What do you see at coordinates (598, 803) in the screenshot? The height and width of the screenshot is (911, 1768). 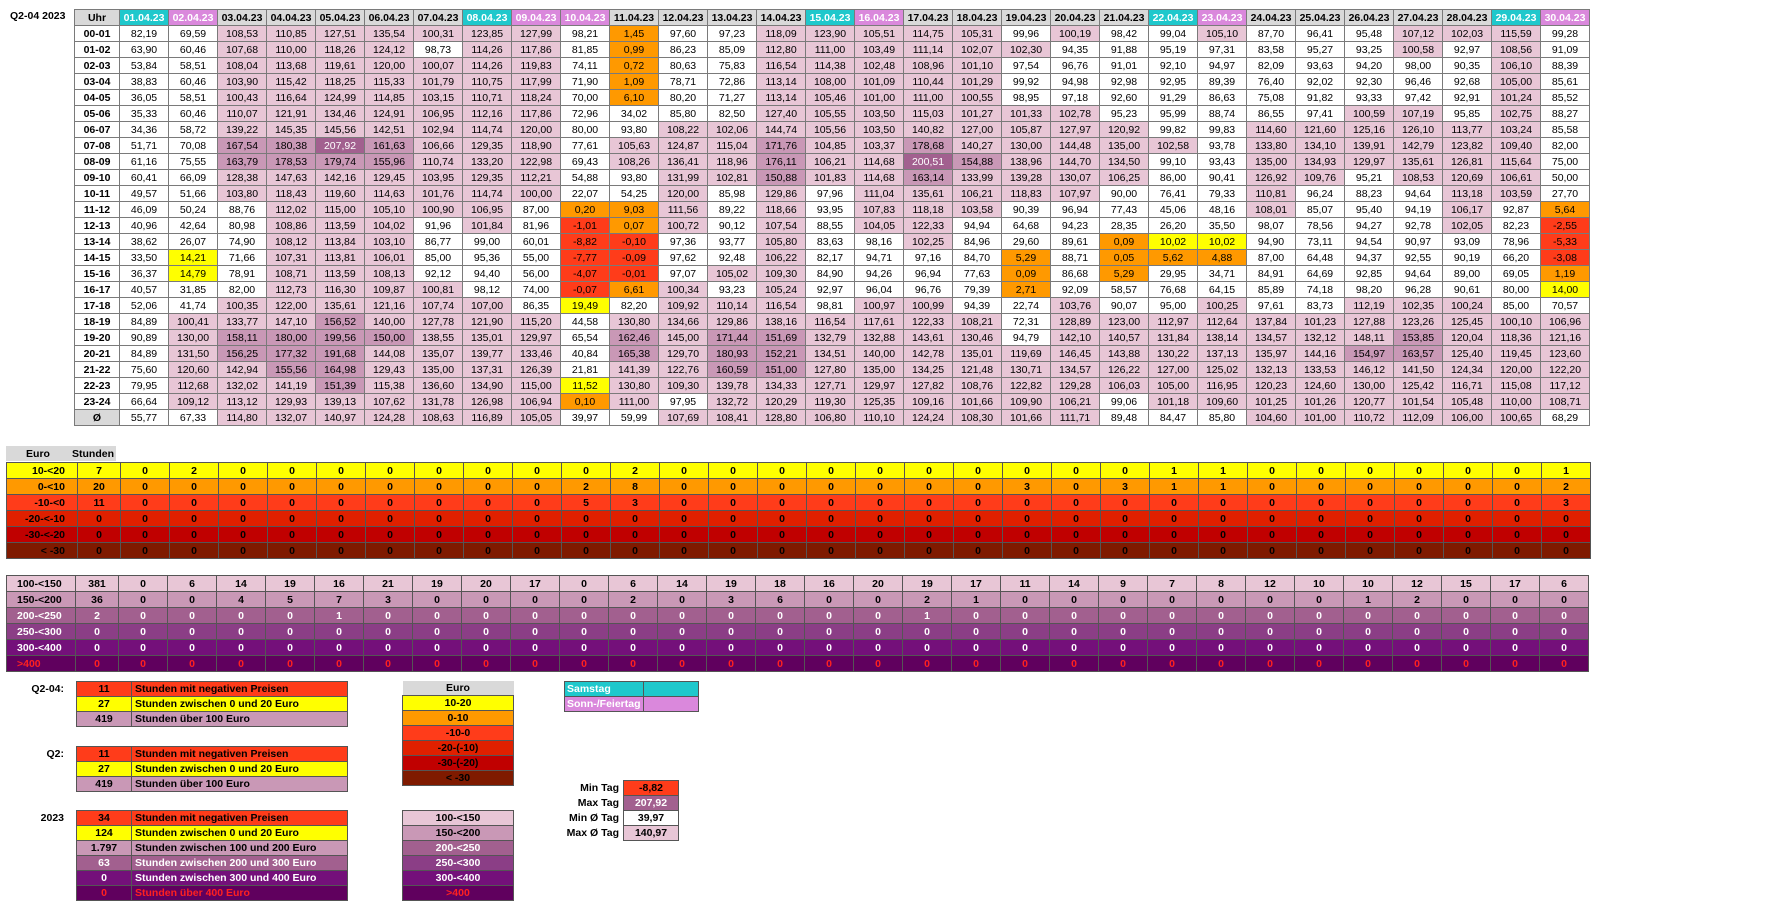 I see `minmax-label: Max Tag` at bounding box center [598, 803].